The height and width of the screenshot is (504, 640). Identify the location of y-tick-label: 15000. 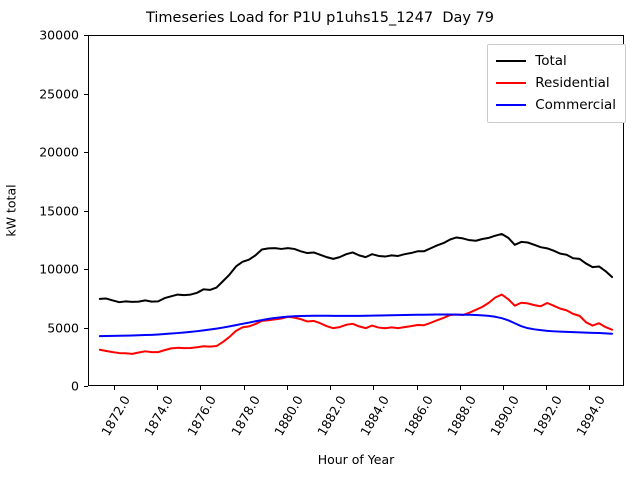
(59, 210).